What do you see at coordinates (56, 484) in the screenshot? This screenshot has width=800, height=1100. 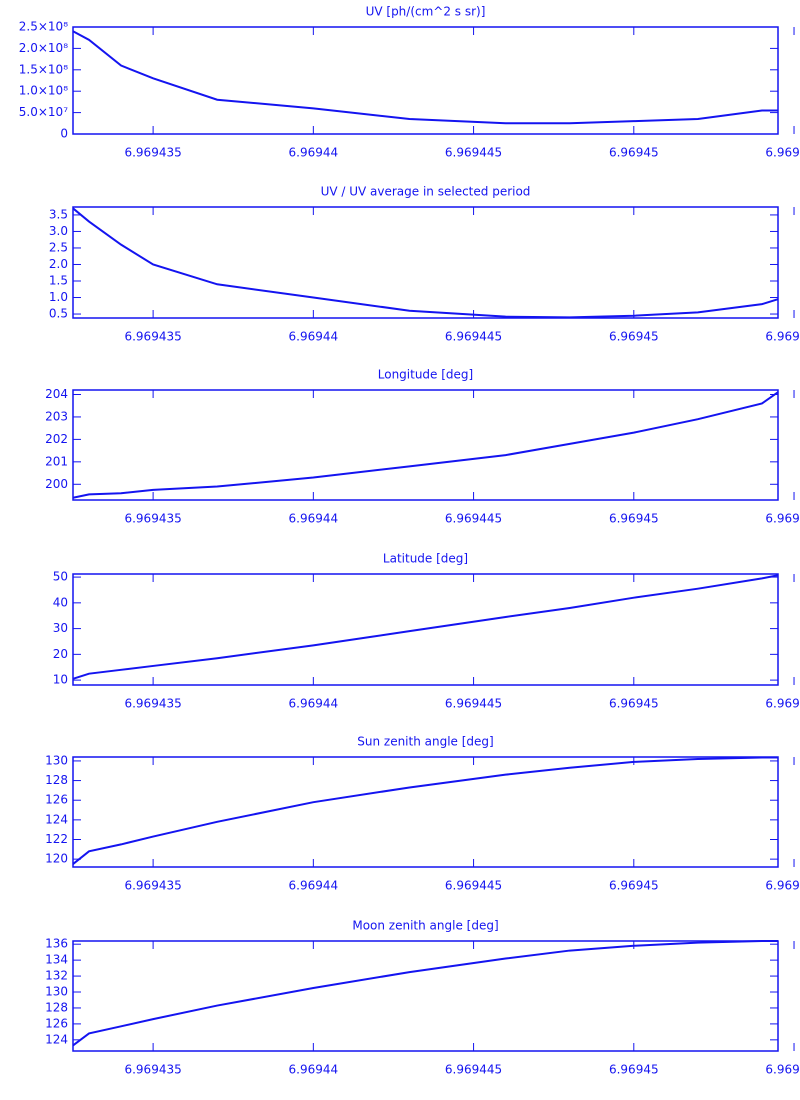 I see `y-tick-label: 200` at bounding box center [56, 484].